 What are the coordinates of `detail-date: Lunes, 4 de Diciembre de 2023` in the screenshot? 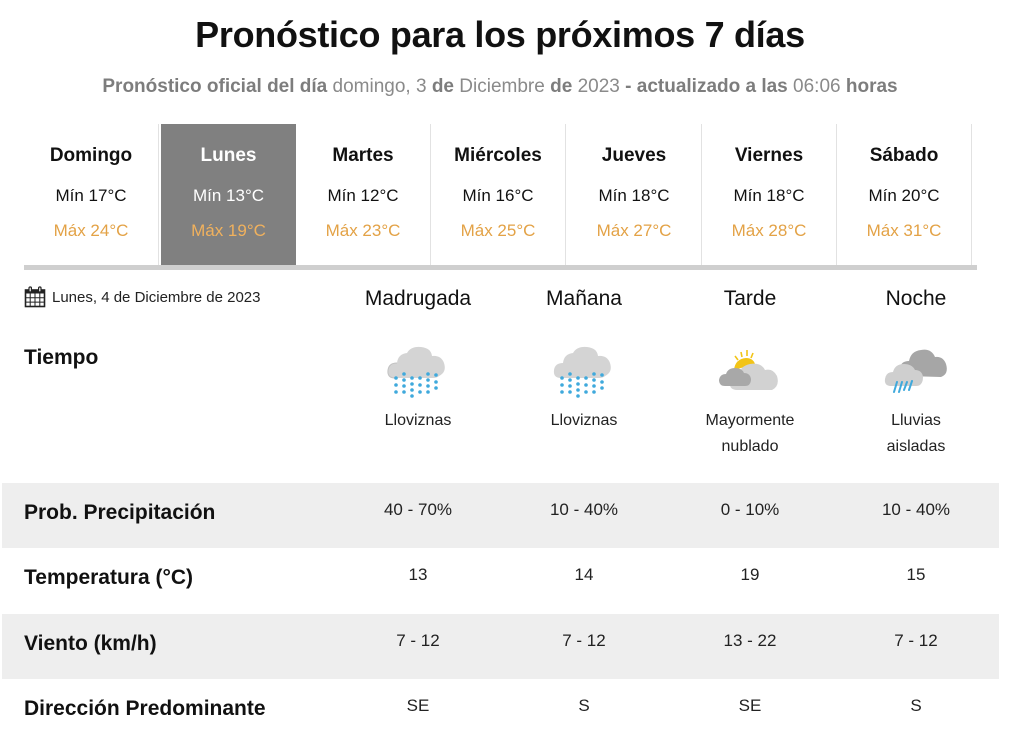 It's located at (142, 297).